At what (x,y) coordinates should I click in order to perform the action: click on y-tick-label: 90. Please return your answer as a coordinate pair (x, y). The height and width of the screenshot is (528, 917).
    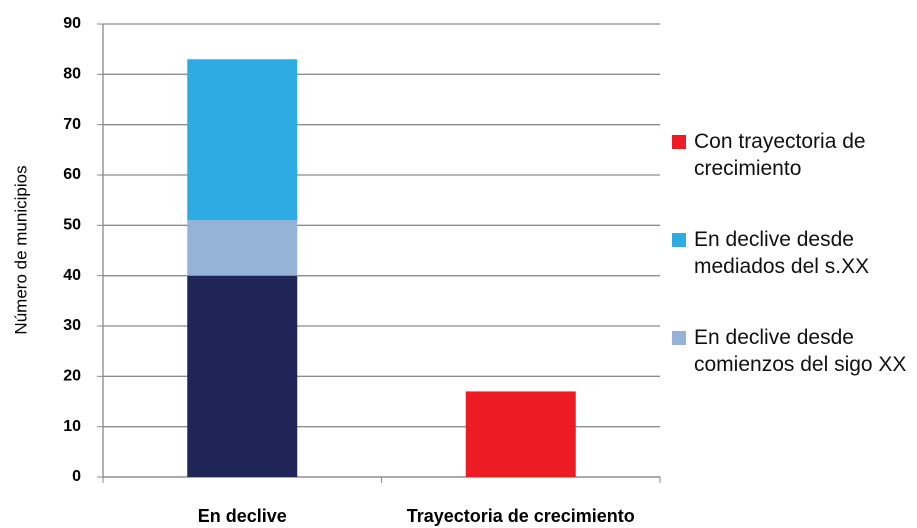
    Looking at the image, I should click on (72, 23).